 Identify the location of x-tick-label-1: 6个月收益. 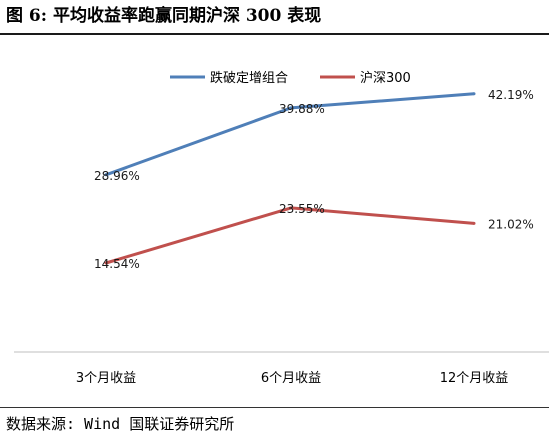
(291, 378).